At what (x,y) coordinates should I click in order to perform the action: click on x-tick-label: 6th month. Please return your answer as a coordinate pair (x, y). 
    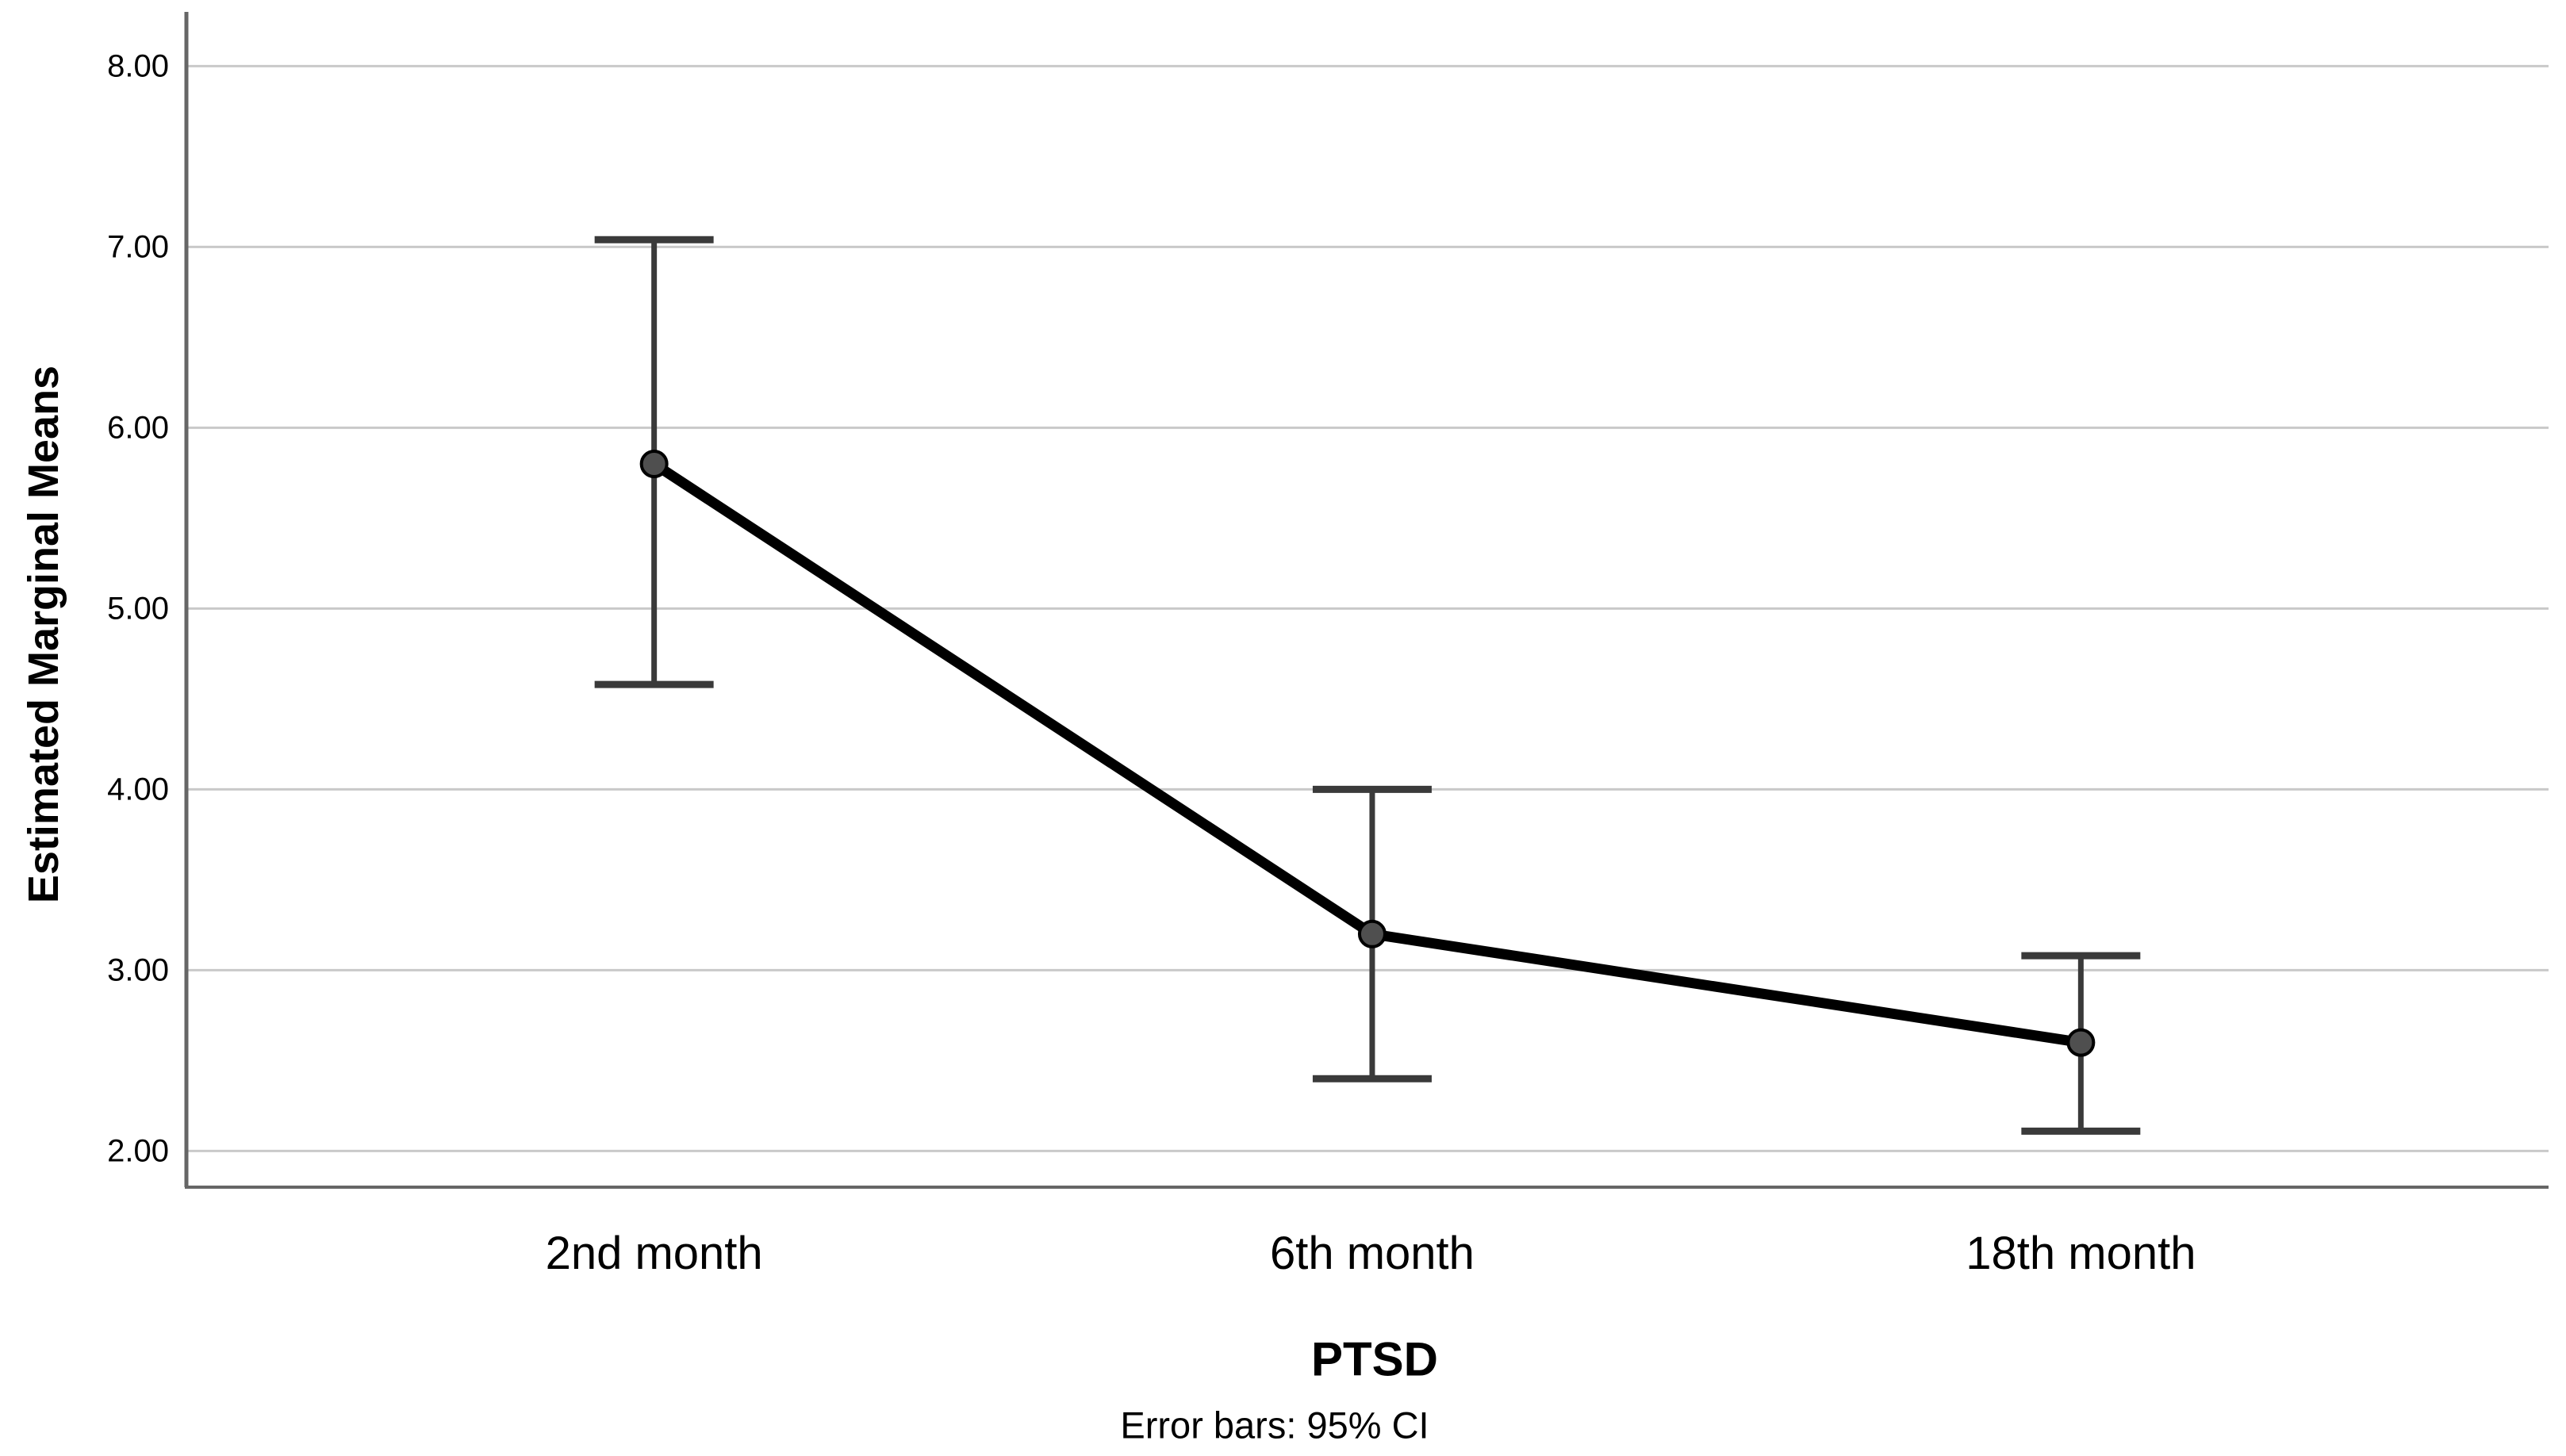
    Looking at the image, I should click on (1372, 1253).